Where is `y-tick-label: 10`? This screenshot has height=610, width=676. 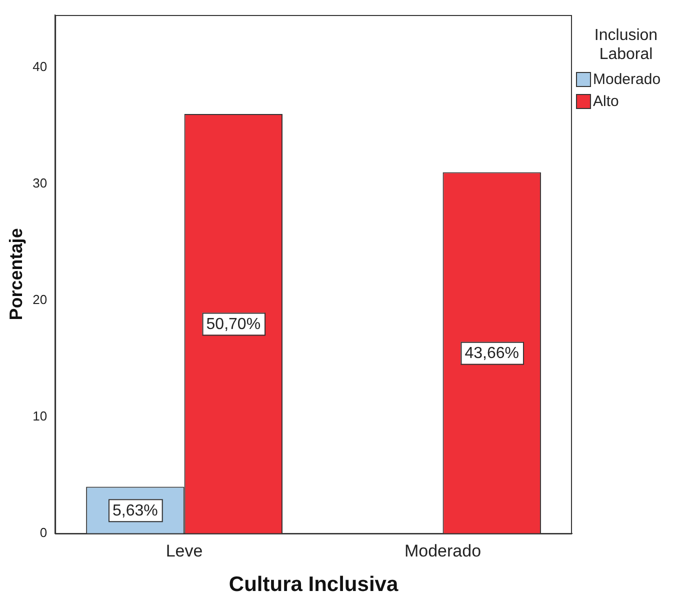 y-tick-label: 10 is located at coordinates (40, 416).